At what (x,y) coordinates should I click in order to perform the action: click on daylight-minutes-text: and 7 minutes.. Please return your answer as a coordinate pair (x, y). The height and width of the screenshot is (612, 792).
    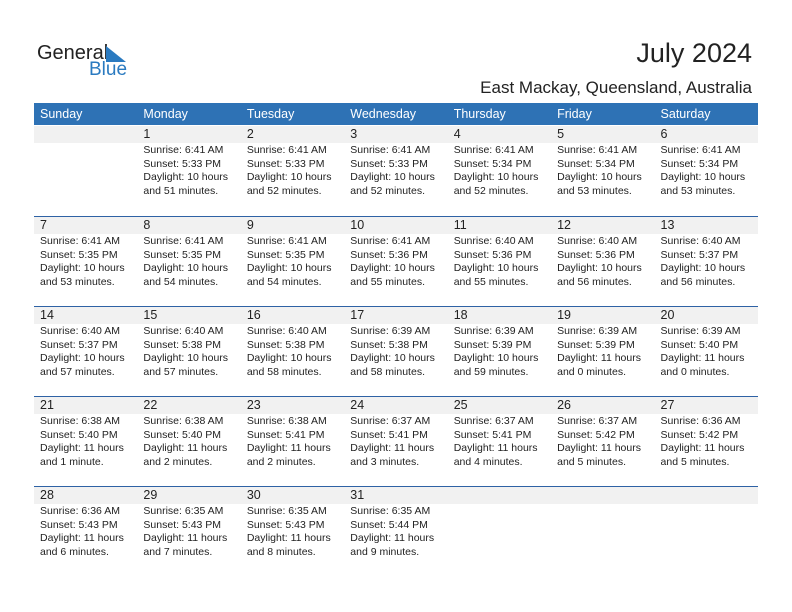
    Looking at the image, I should click on (178, 551).